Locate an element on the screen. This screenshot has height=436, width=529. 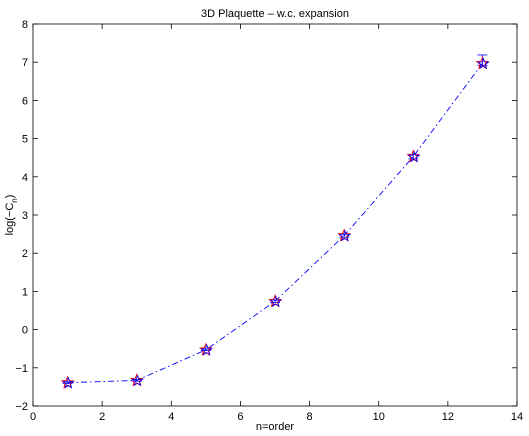
y-tick-label: 8 is located at coordinates (25, 25).